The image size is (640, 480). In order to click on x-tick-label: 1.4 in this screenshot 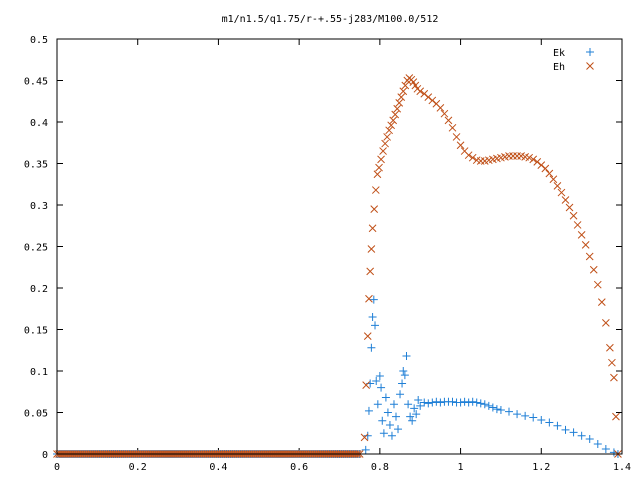, I will do `click(622, 467)`.